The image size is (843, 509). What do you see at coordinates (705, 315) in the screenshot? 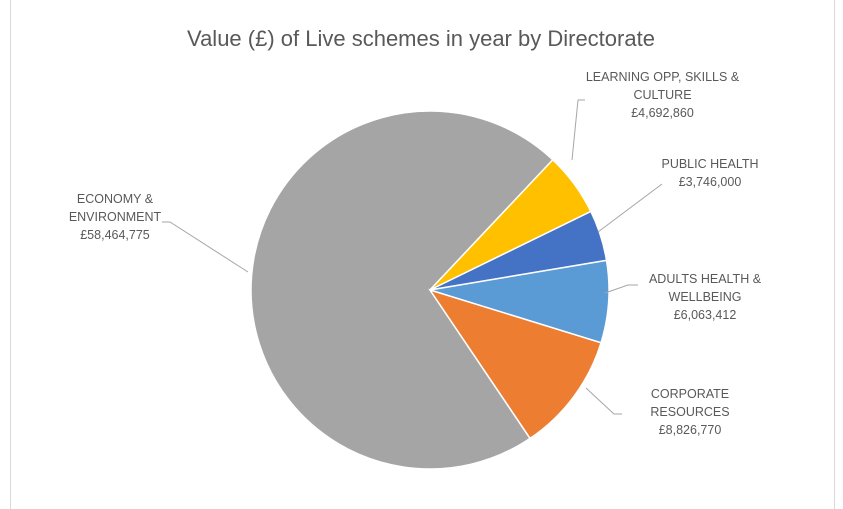
I see `value-label: £6,063,412` at bounding box center [705, 315].